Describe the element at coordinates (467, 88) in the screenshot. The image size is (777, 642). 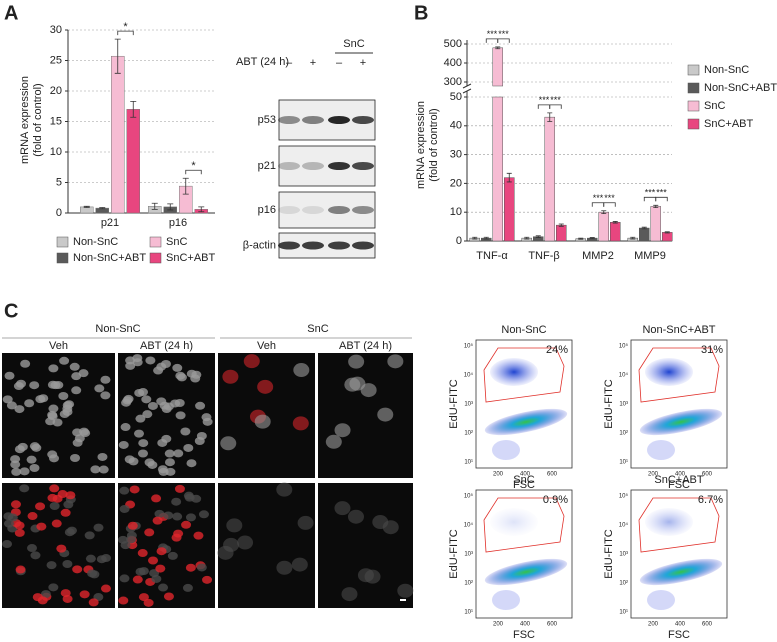
I see `axis-break` at that location.